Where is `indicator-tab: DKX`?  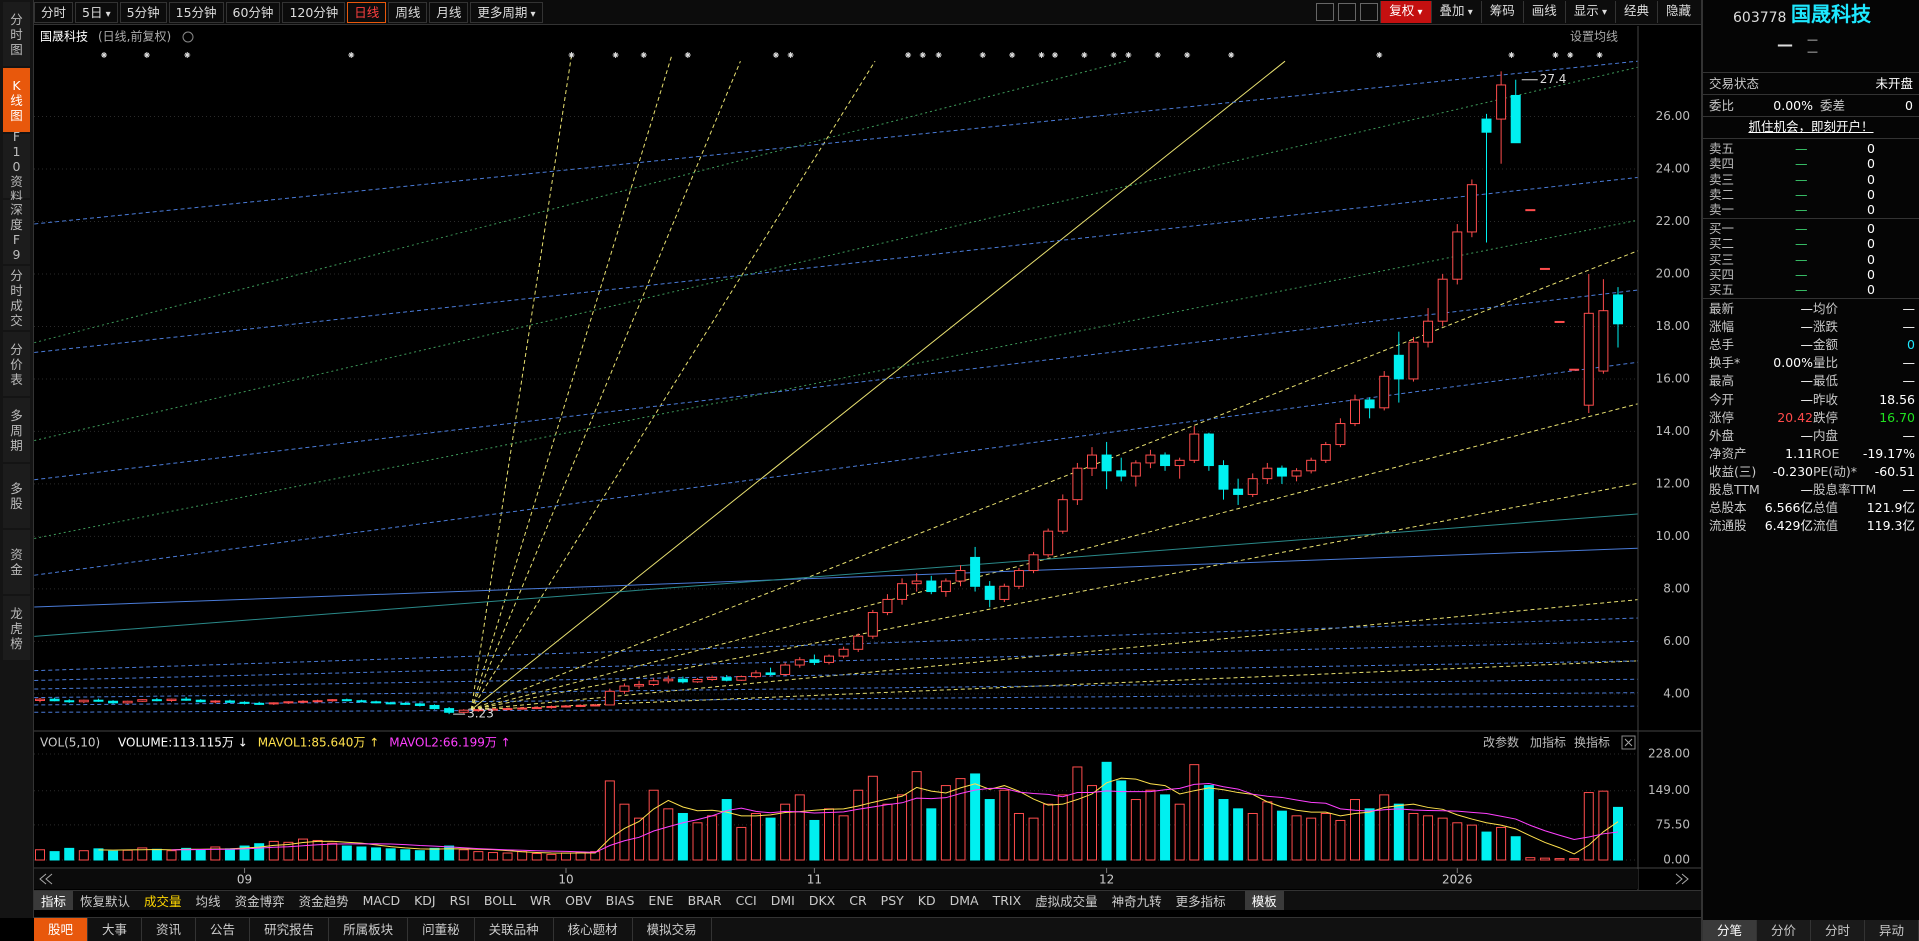
indicator-tab: DKX is located at coordinates (822, 900).